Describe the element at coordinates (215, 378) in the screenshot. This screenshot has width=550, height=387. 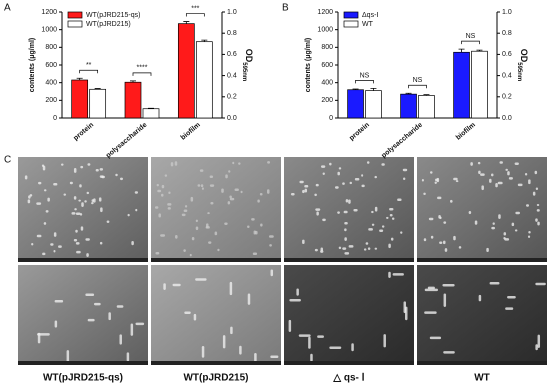
I see `image-caption: WT(pJRD215)` at that location.